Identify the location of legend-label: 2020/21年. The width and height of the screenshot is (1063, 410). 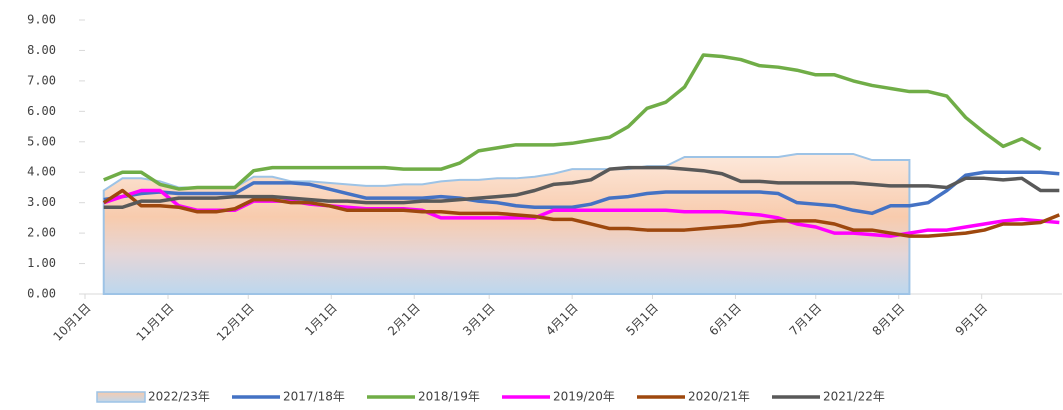
(719, 397).